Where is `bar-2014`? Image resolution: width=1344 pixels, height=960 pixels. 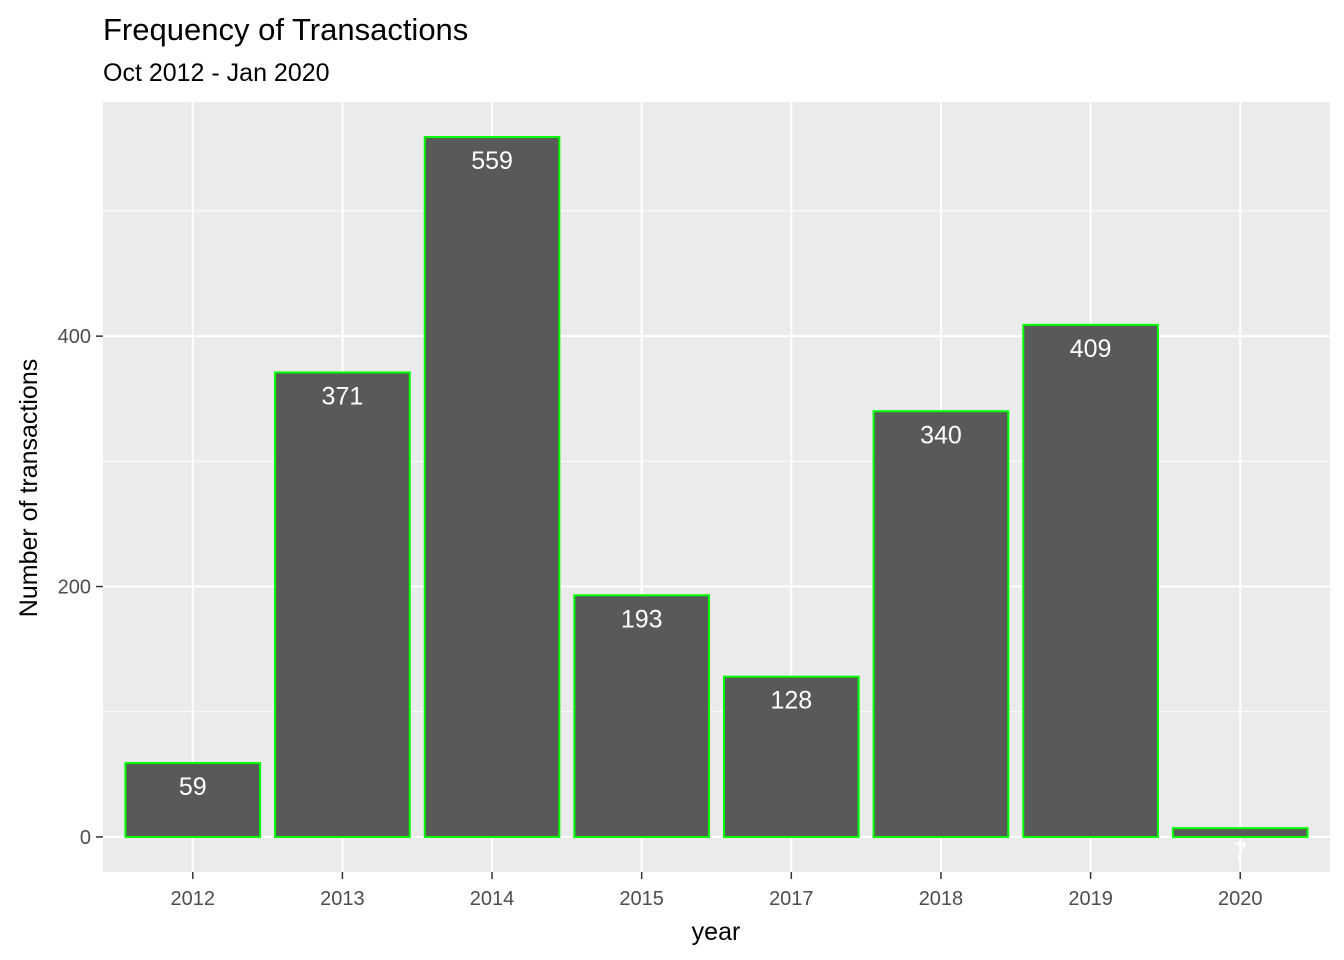 bar-2014 is located at coordinates (492, 487).